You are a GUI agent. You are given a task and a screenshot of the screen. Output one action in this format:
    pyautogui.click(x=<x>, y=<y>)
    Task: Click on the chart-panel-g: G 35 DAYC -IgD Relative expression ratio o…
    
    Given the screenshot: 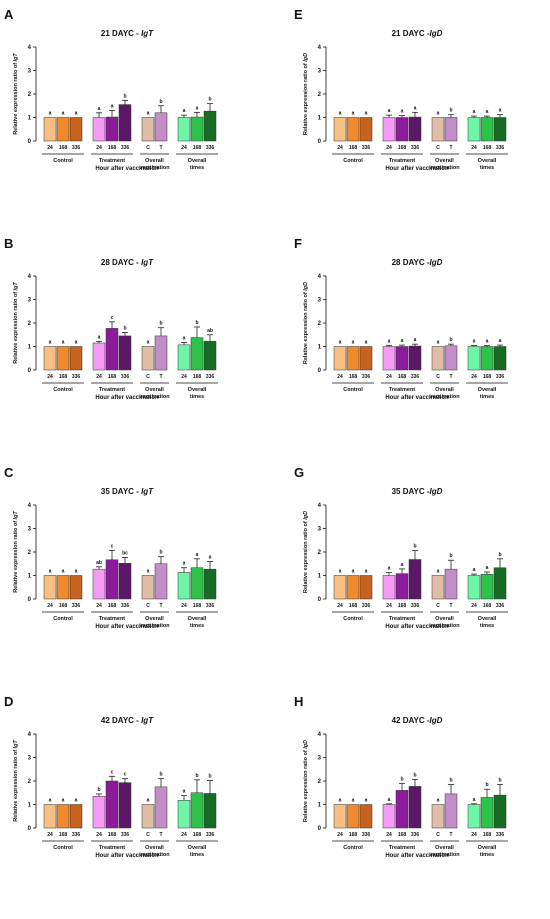 What is the action you would take?
    pyautogui.click(x=401, y=547)
    